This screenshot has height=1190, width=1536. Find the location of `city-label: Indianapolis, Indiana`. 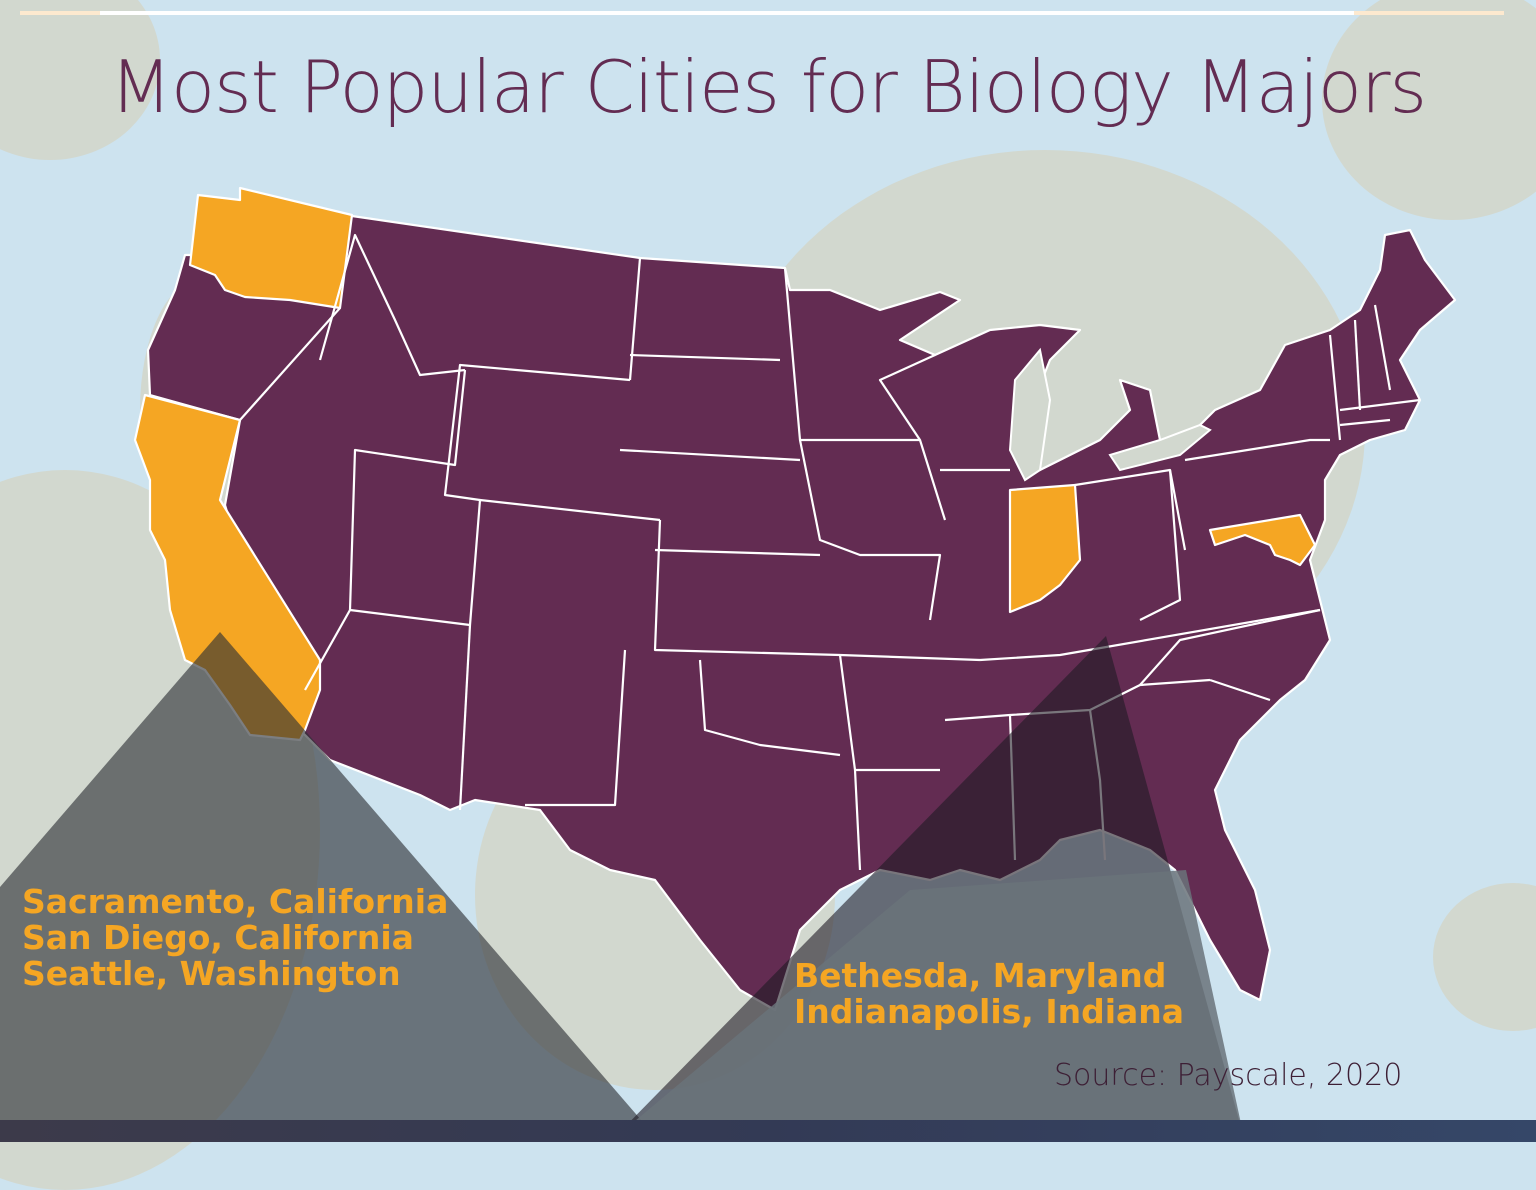

city-label: Indianapolis, Indiana is located at coordinates (989, 1011).